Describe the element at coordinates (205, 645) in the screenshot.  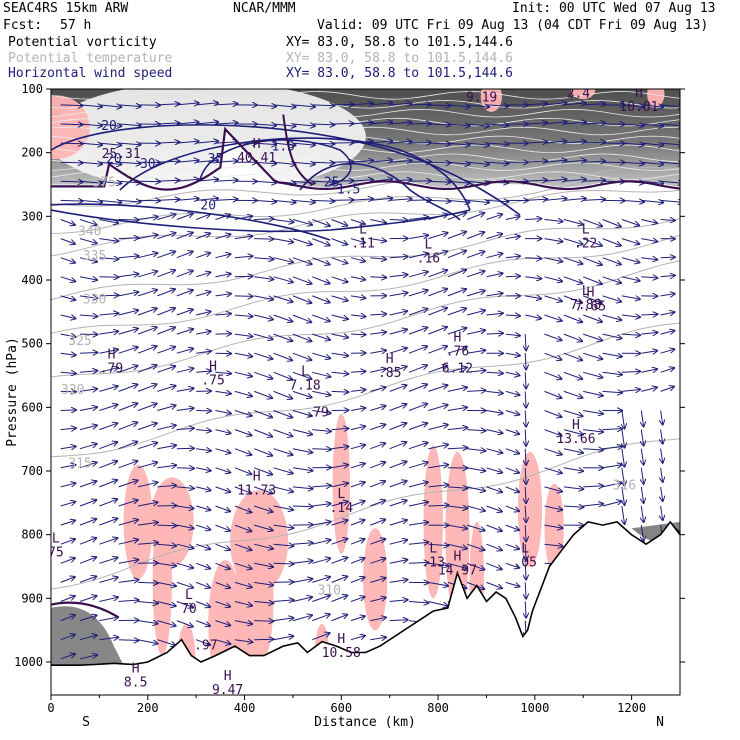
I see `extremum-value: .97` at that location.